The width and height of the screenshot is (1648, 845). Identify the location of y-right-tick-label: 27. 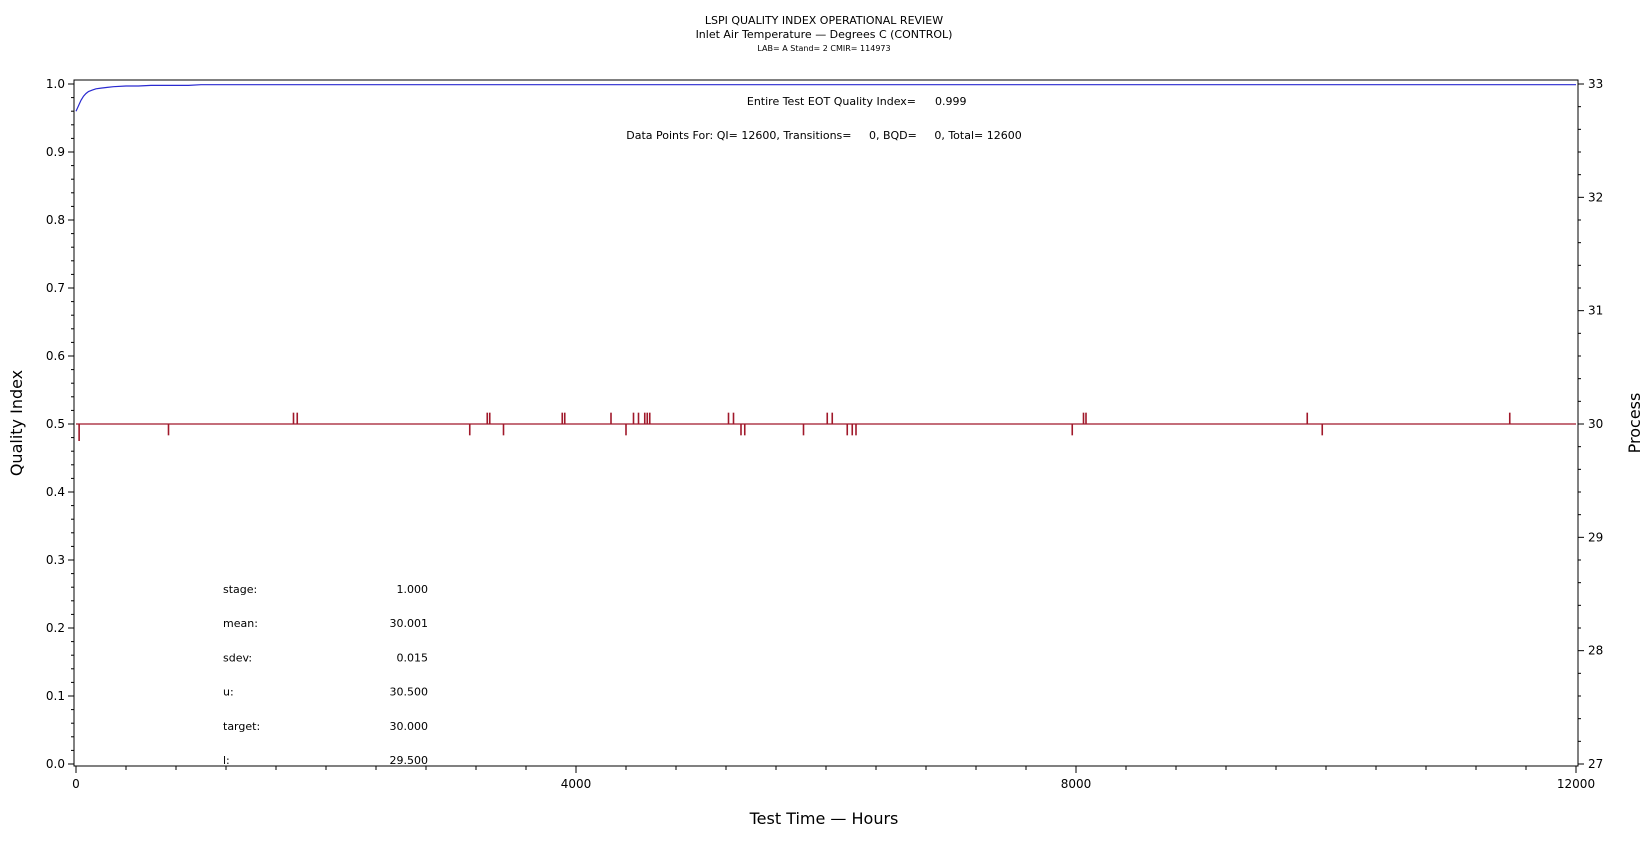
(1595, 764).